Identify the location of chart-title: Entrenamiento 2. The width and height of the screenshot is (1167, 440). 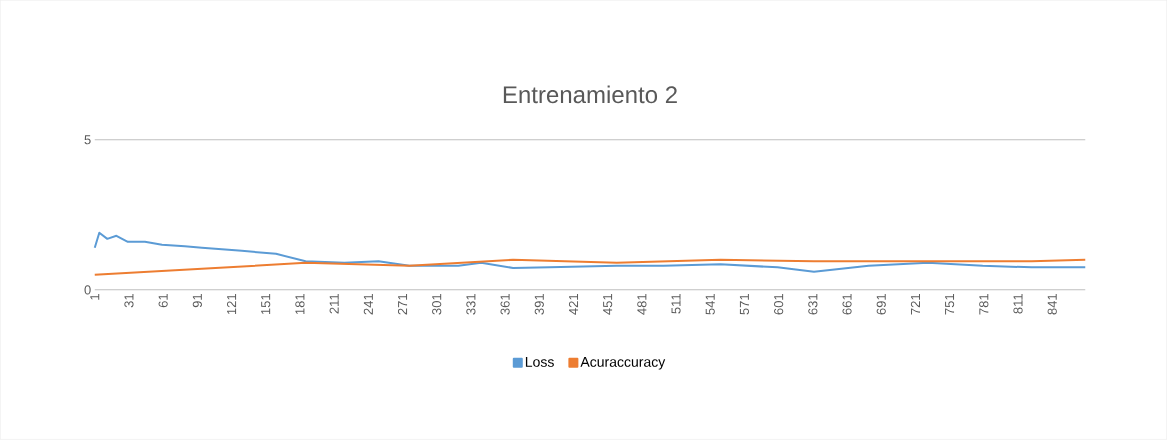
(590, 94).